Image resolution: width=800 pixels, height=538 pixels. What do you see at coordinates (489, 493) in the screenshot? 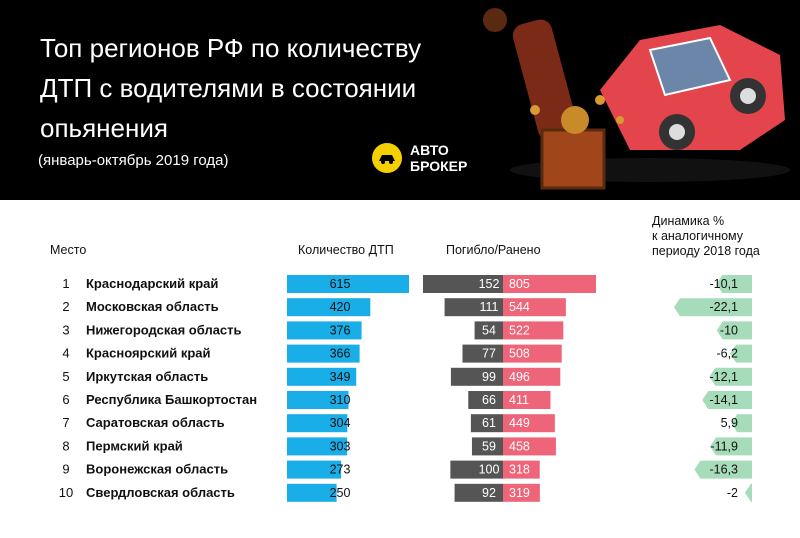
I see `deaths-label: 92` at bounding box center [489, 493].